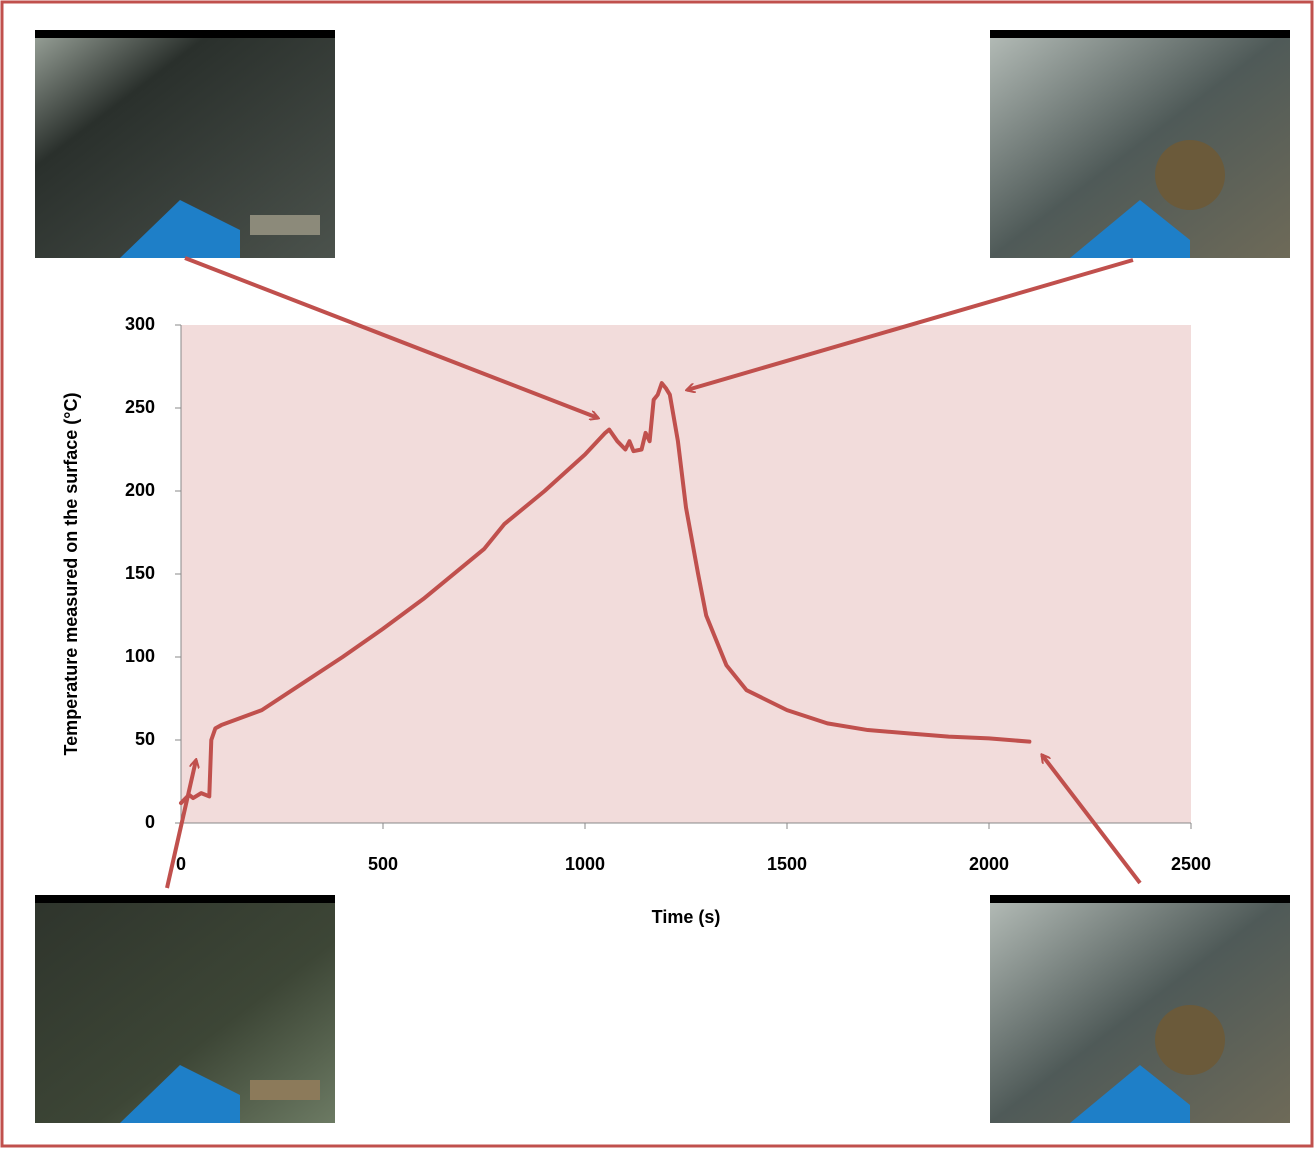  What do you see at coordinates (140, 324) in the screenshot?
I see `y-tick-label: 300` at bounding box center [140, 324].